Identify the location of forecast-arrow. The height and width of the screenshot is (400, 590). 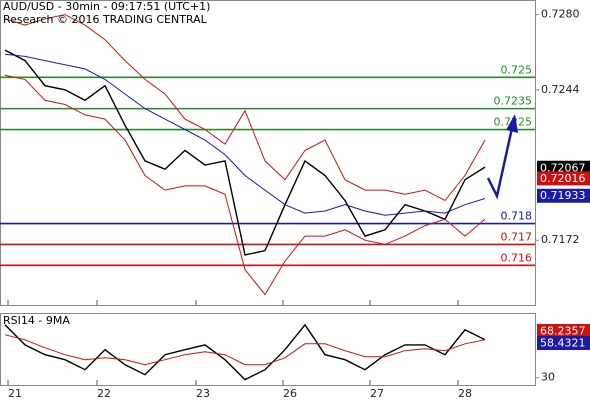
(500, 163).